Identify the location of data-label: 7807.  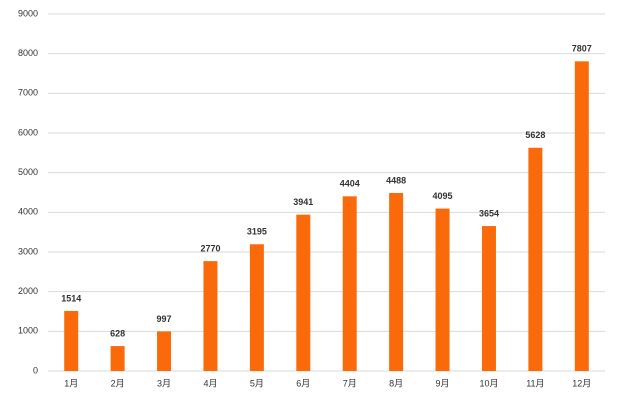
(582, 49).